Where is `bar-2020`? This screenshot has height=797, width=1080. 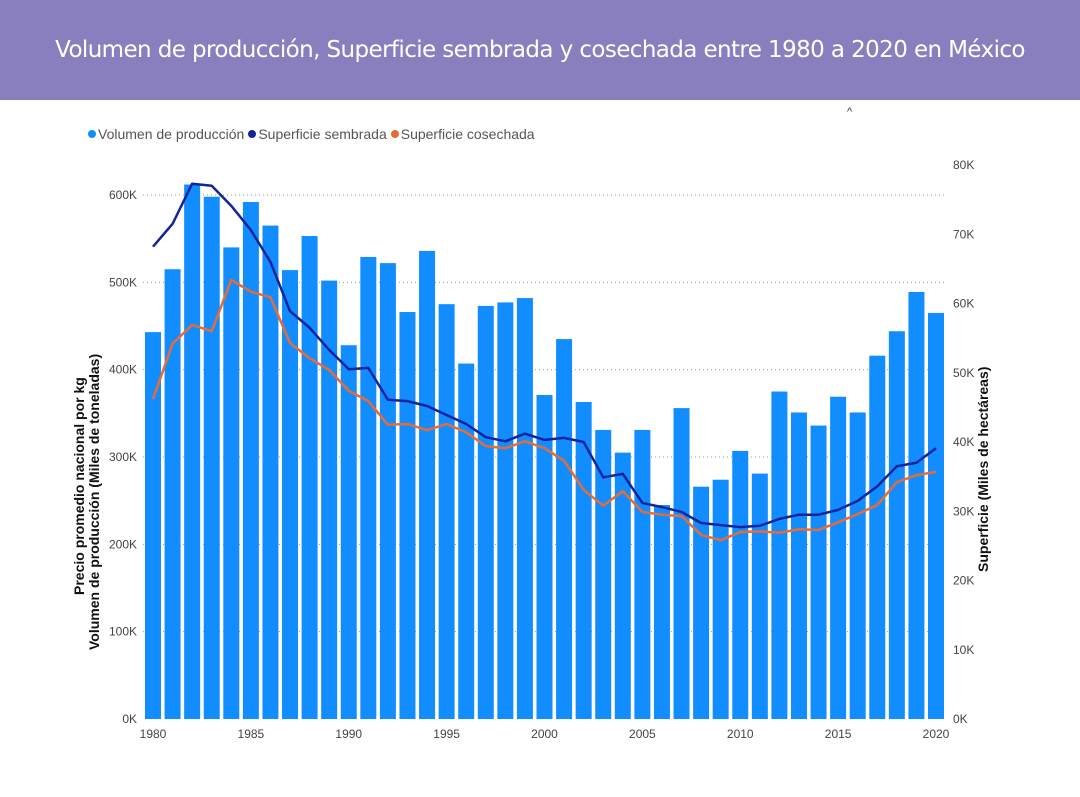 bar-2020 is located at coordinates (936, 515).